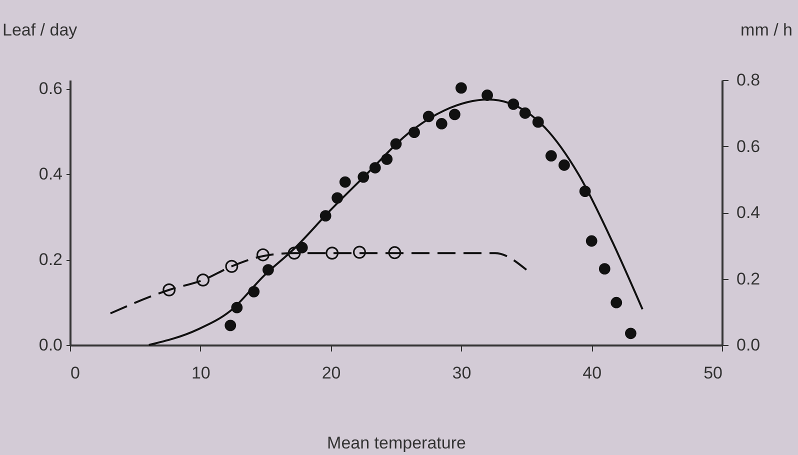 This screenshot has height=455, width=798. I want to click on y-tick-label: 0.4, so click(50, 174).